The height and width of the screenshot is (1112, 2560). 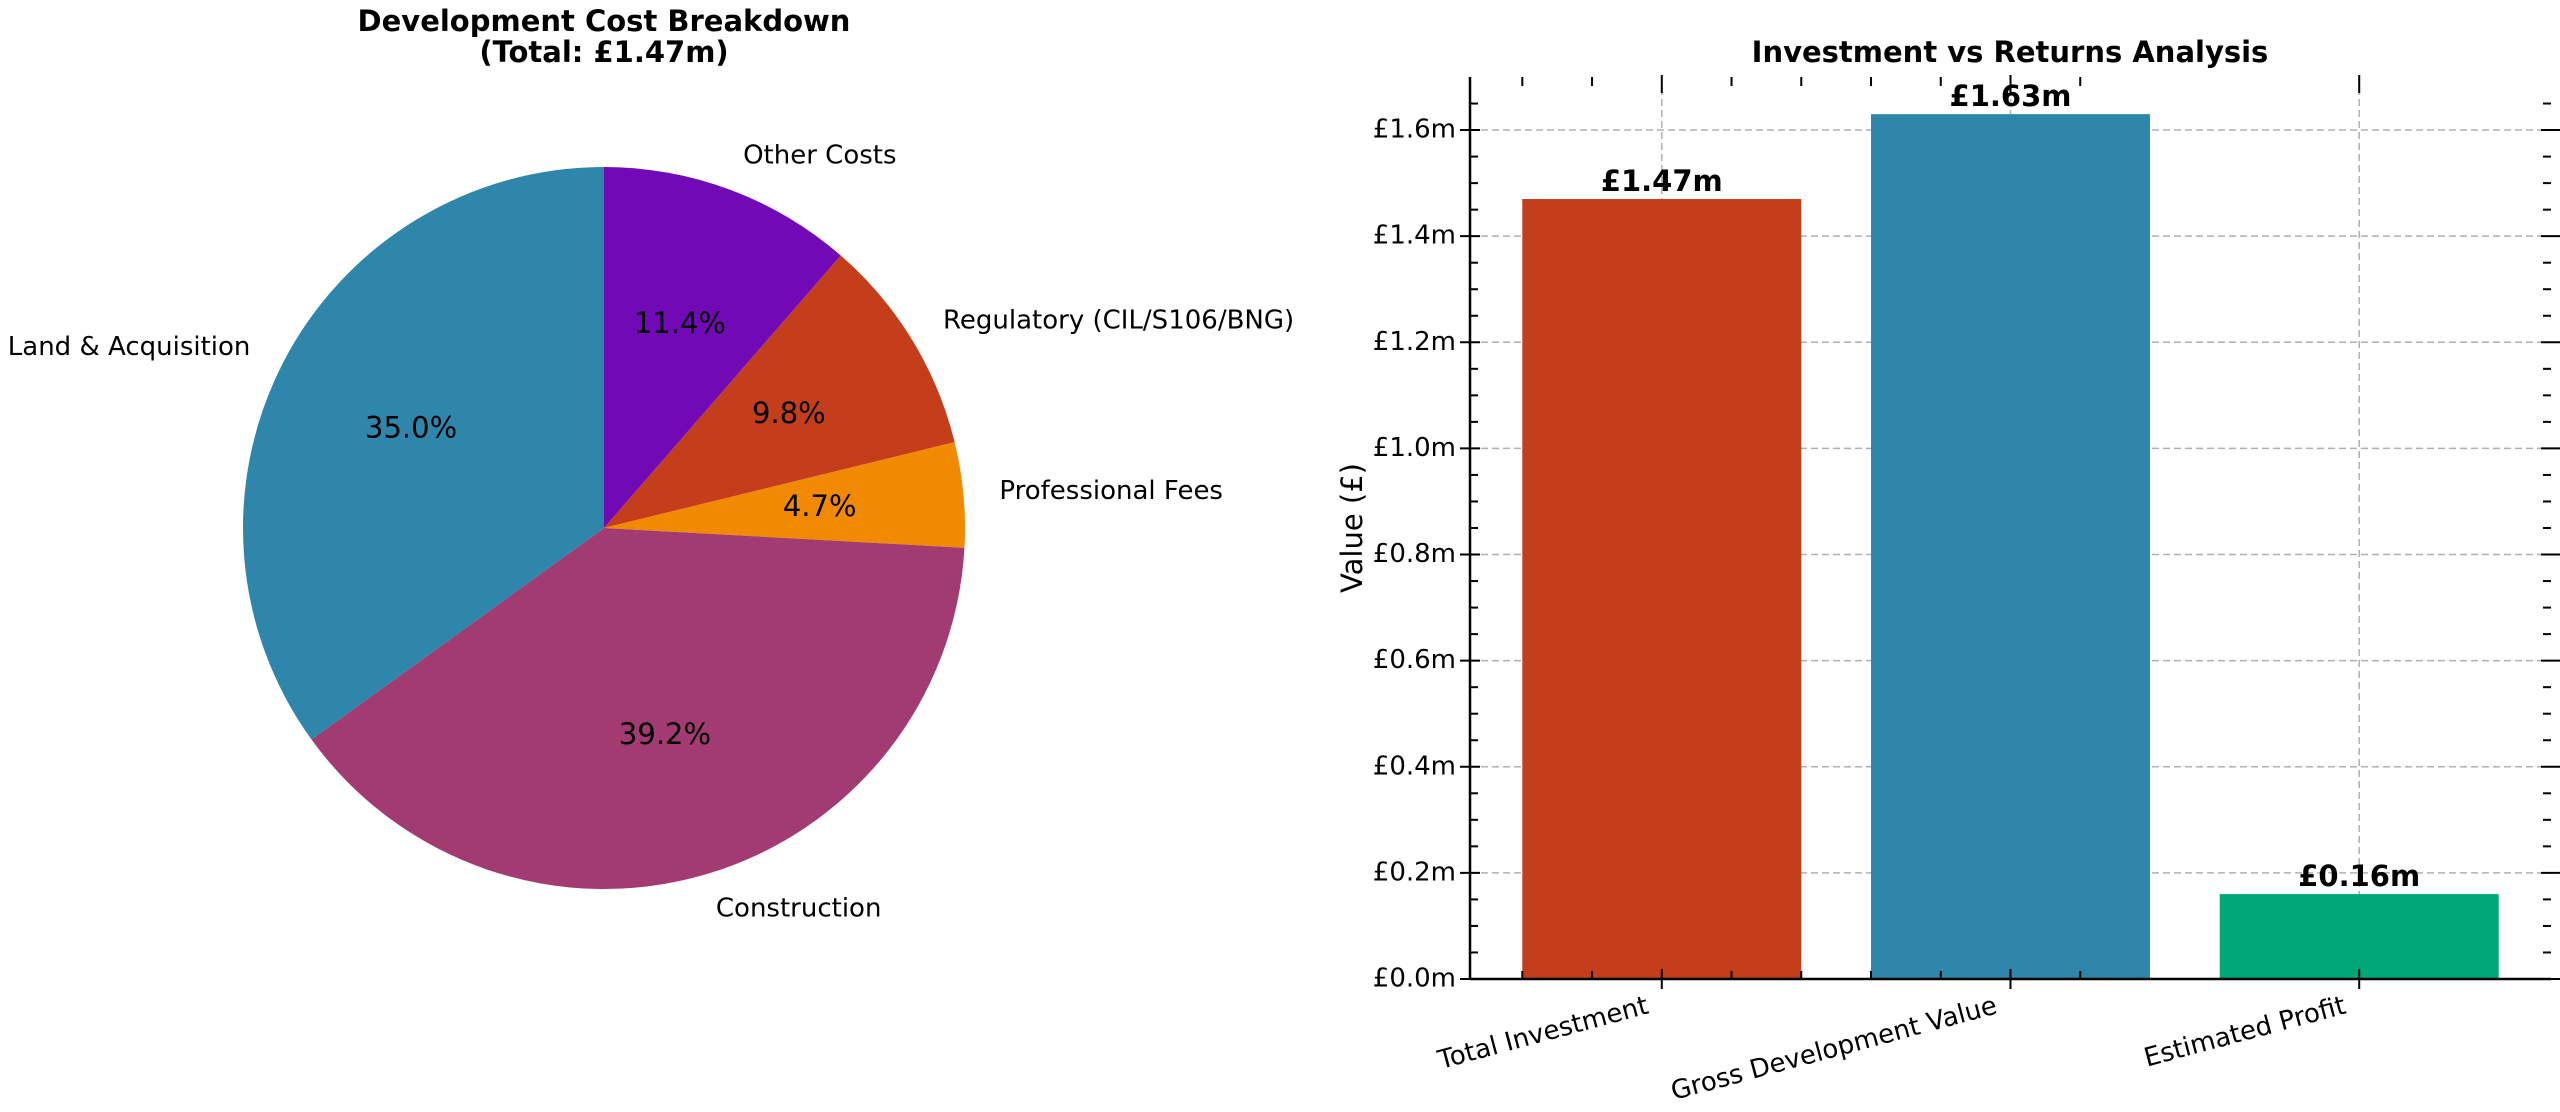 I want to click on pie-slice-other-costs, so click(x=722, y=347).